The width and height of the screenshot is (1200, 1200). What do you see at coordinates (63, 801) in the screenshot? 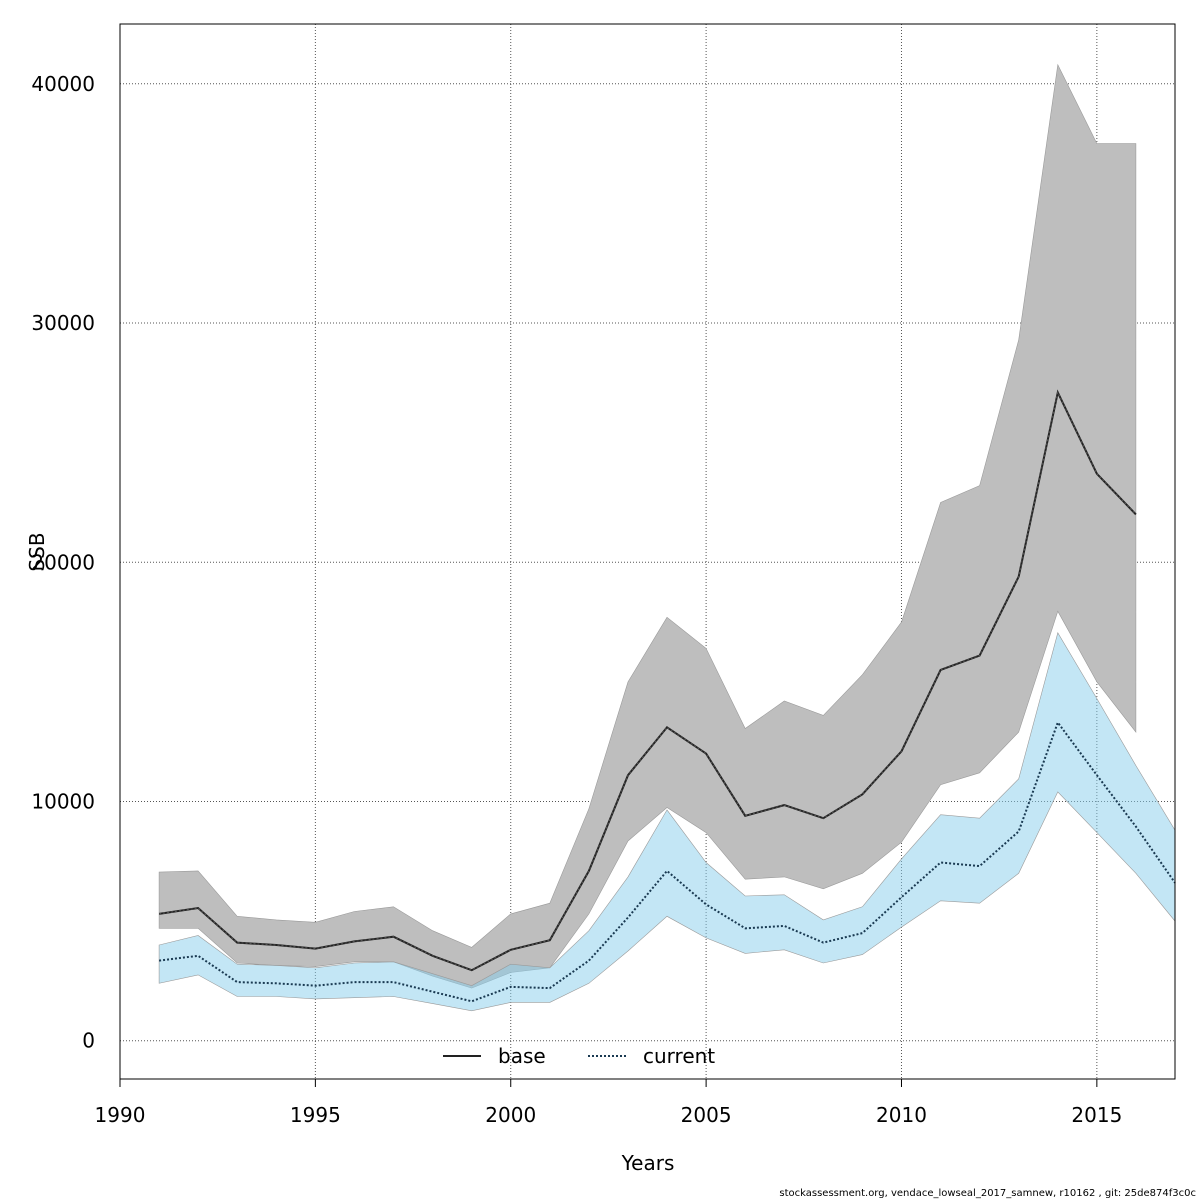
I see `y-tick-label-10000: 10000` at bounding box center [63, 801].